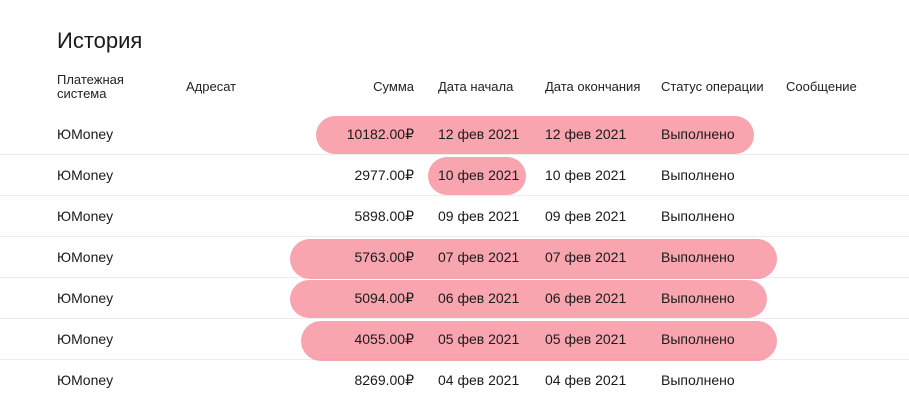 The width and height of the screenshot is (909, 400). Describe the element at coordinates (479, 339) in the screenshot. I see `cell-start-date: 05 фев 2021` at that location.